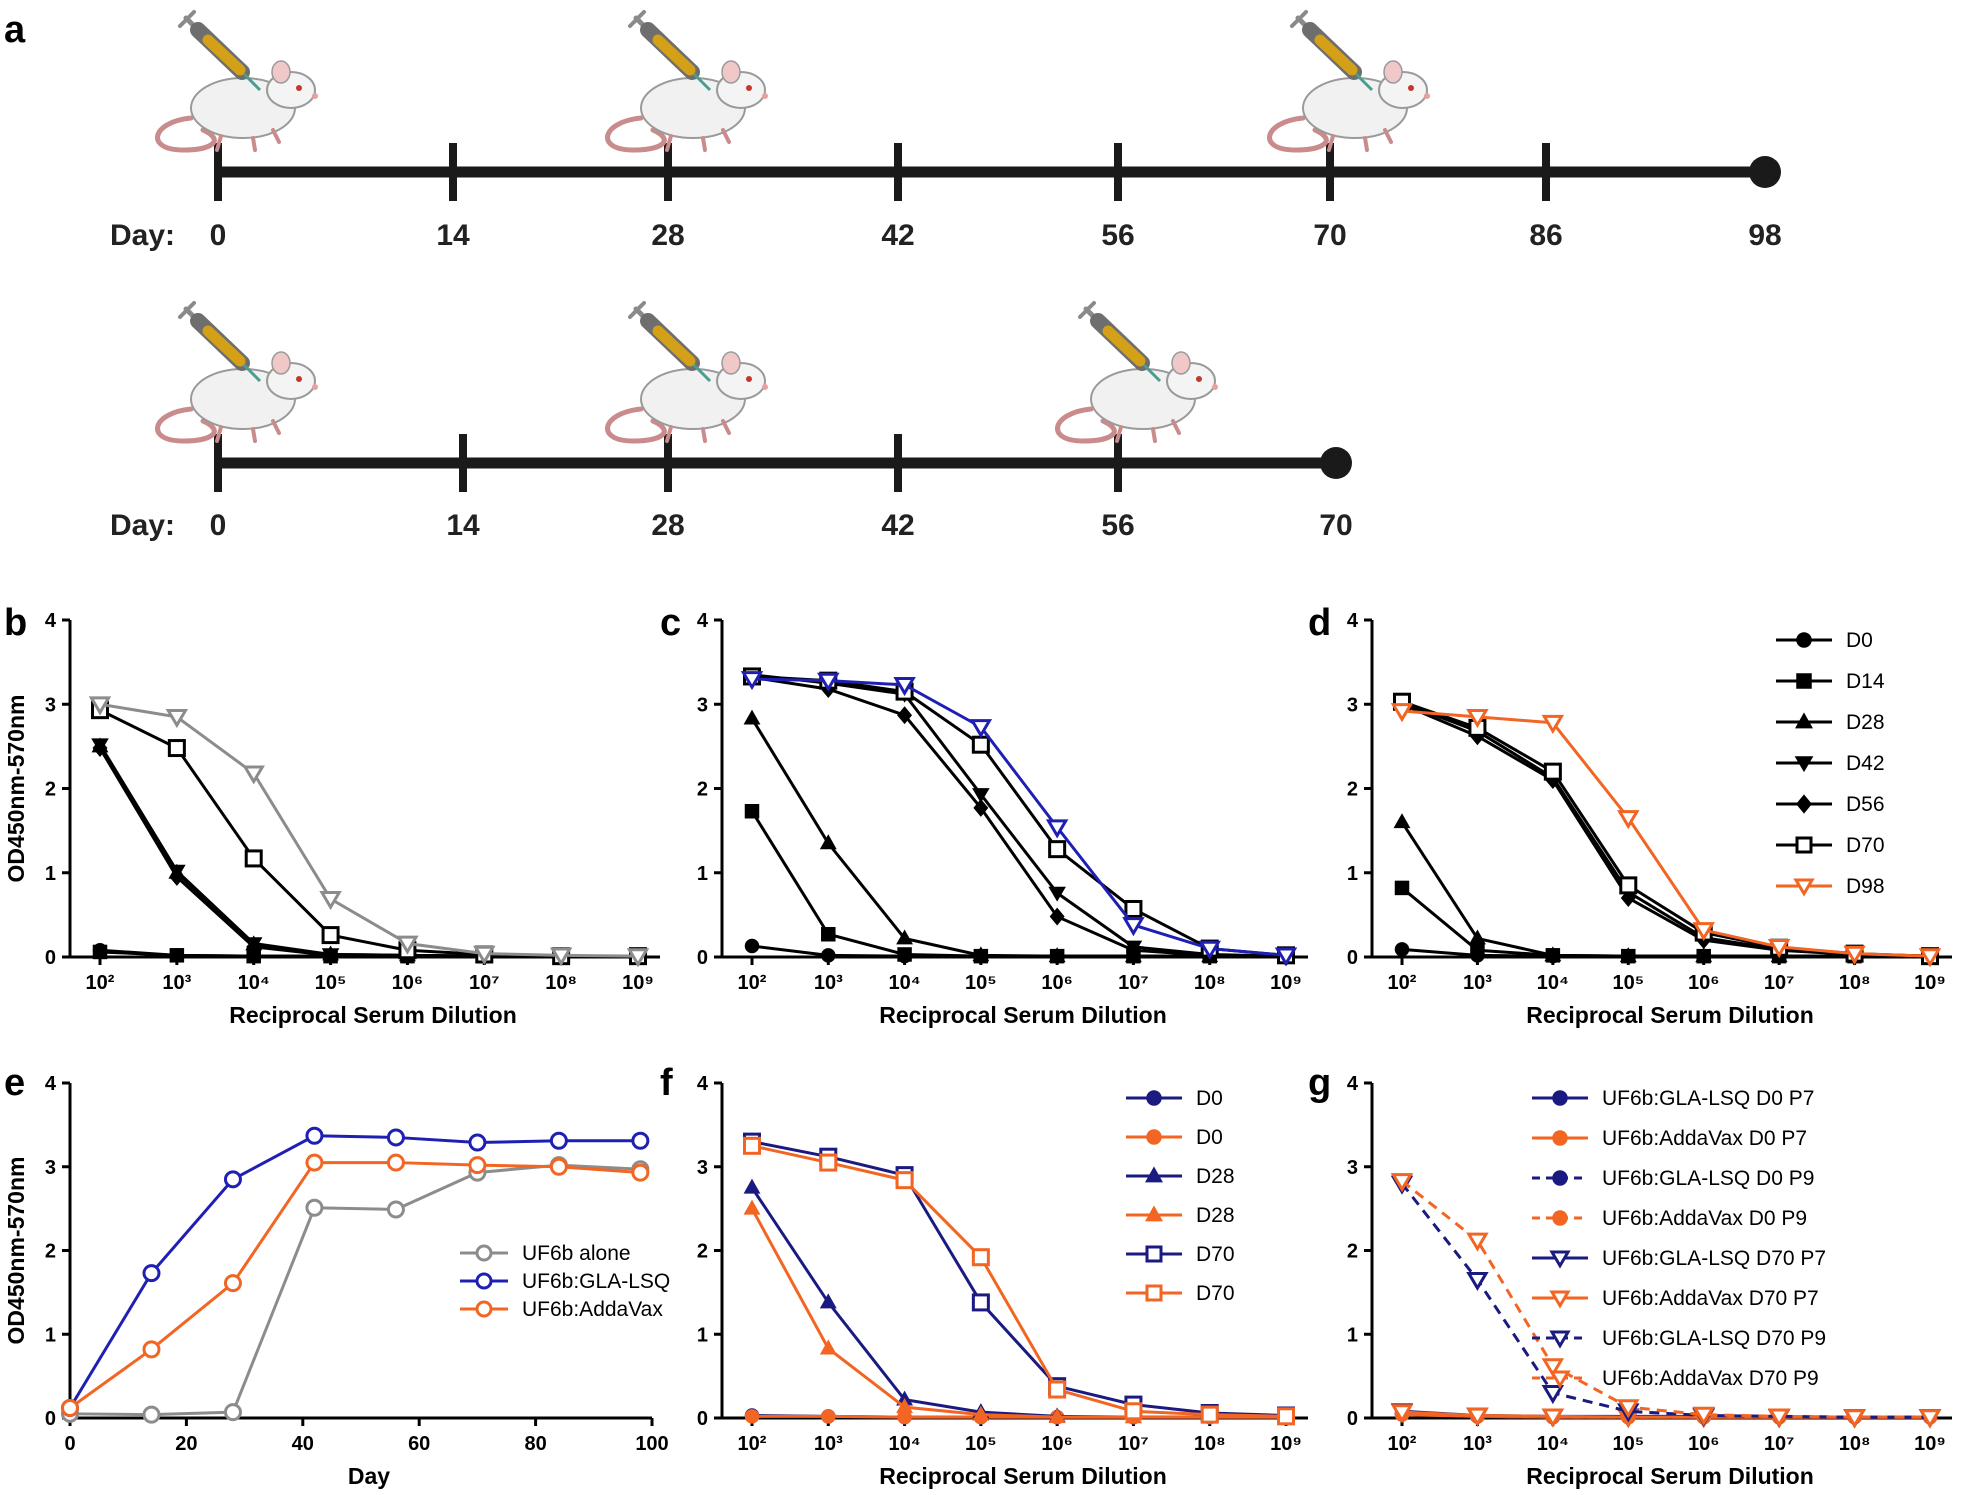 Image resolution: width=1968 pixels, height=1495 pixels. What do you see at coordinates (535, 1444) in the screenshot?
I see `x-tick-label: 80` at bounding box center [535, 1444].